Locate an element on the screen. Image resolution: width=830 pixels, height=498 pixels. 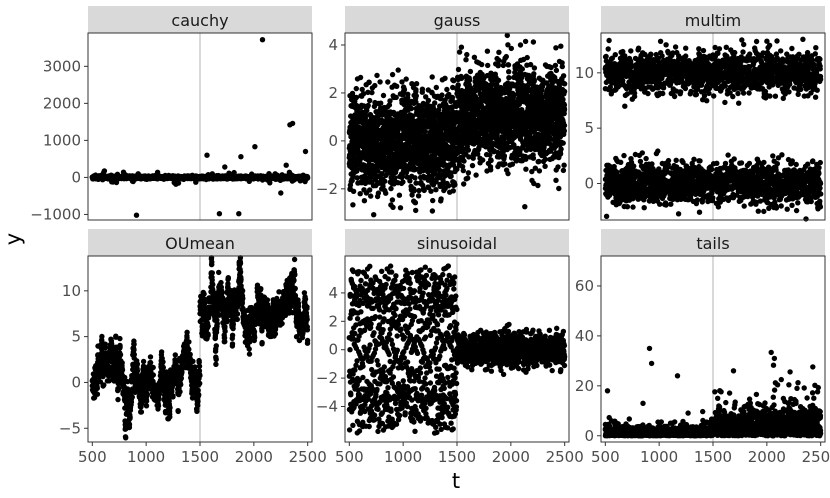
y-tick-label: 0 is located at coordinates (76, 177).